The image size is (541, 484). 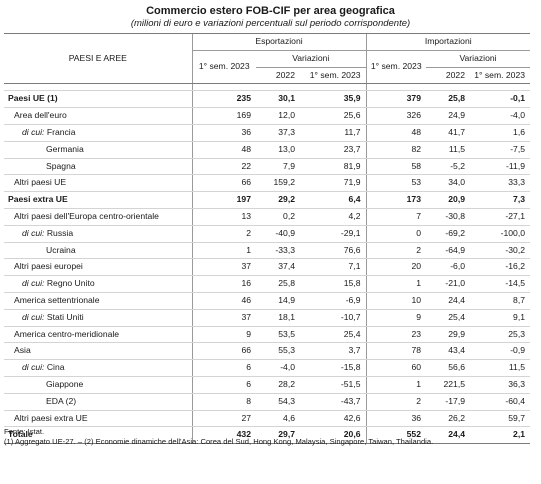 I want to click on exp-sem-value: 37, so click(x=223, y=318).